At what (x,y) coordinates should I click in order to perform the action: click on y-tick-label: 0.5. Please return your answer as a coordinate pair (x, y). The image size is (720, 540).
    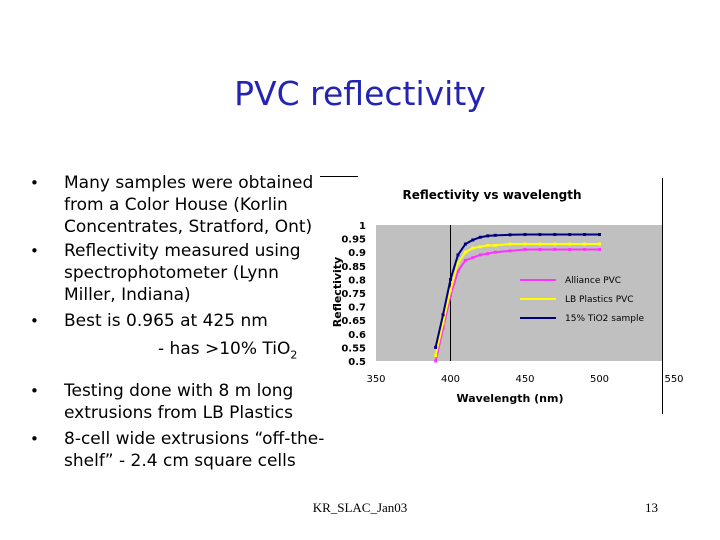
    Looking at the image, I should click on (357, 362).